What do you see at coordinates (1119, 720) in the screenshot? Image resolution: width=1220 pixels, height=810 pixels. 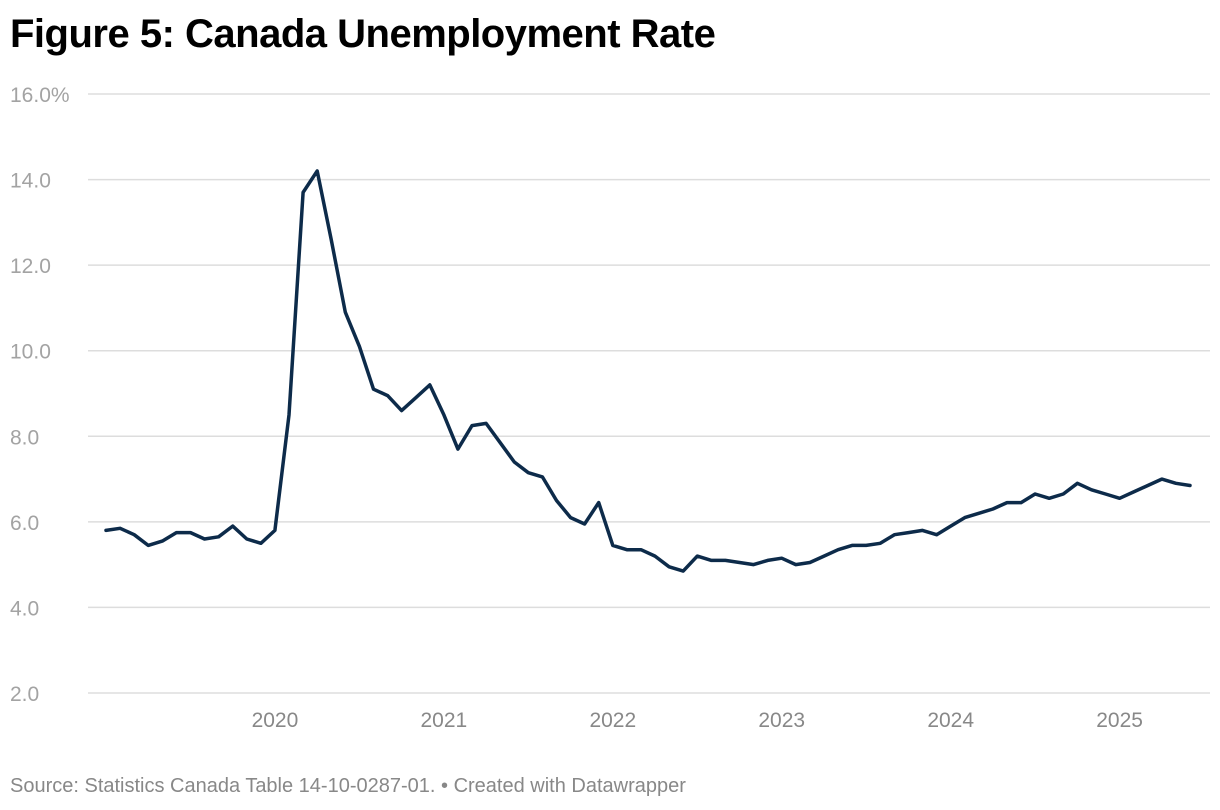 I see `x-tick-label: 2025` at bounding box center [1119, 720].